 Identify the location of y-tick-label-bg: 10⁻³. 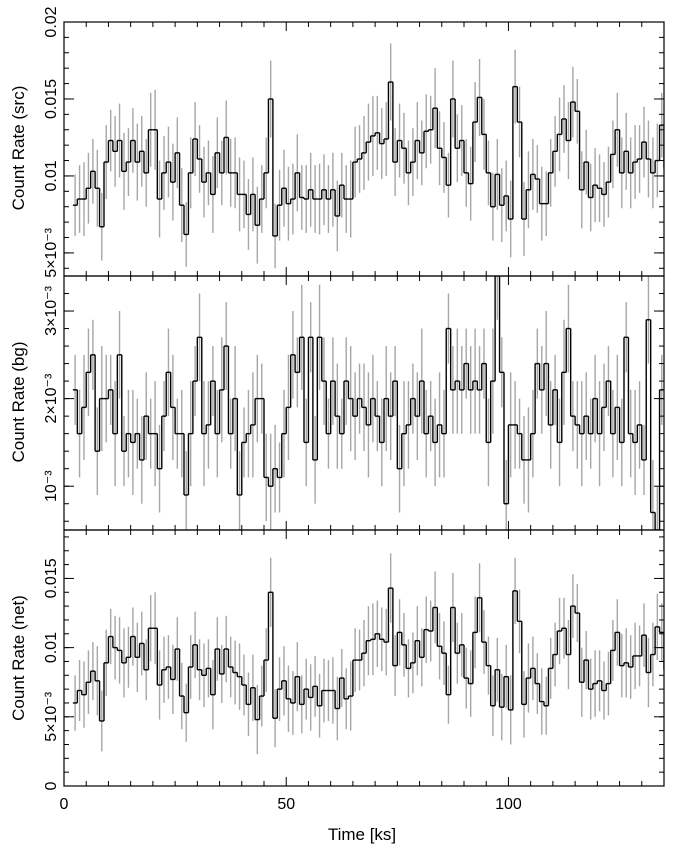
(51, 486).